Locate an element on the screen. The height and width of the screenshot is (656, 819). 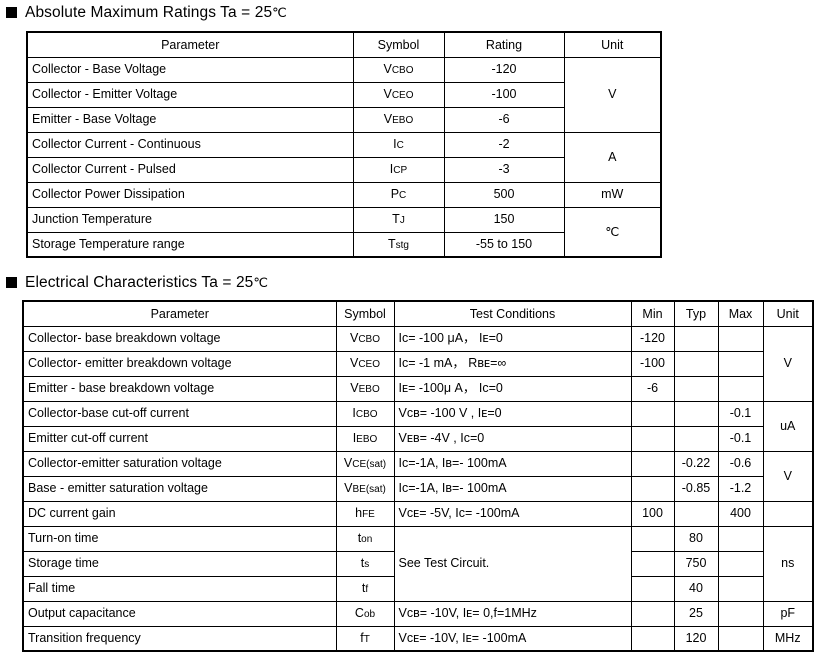
symbol-main: P is located at coordinates (395, 194).